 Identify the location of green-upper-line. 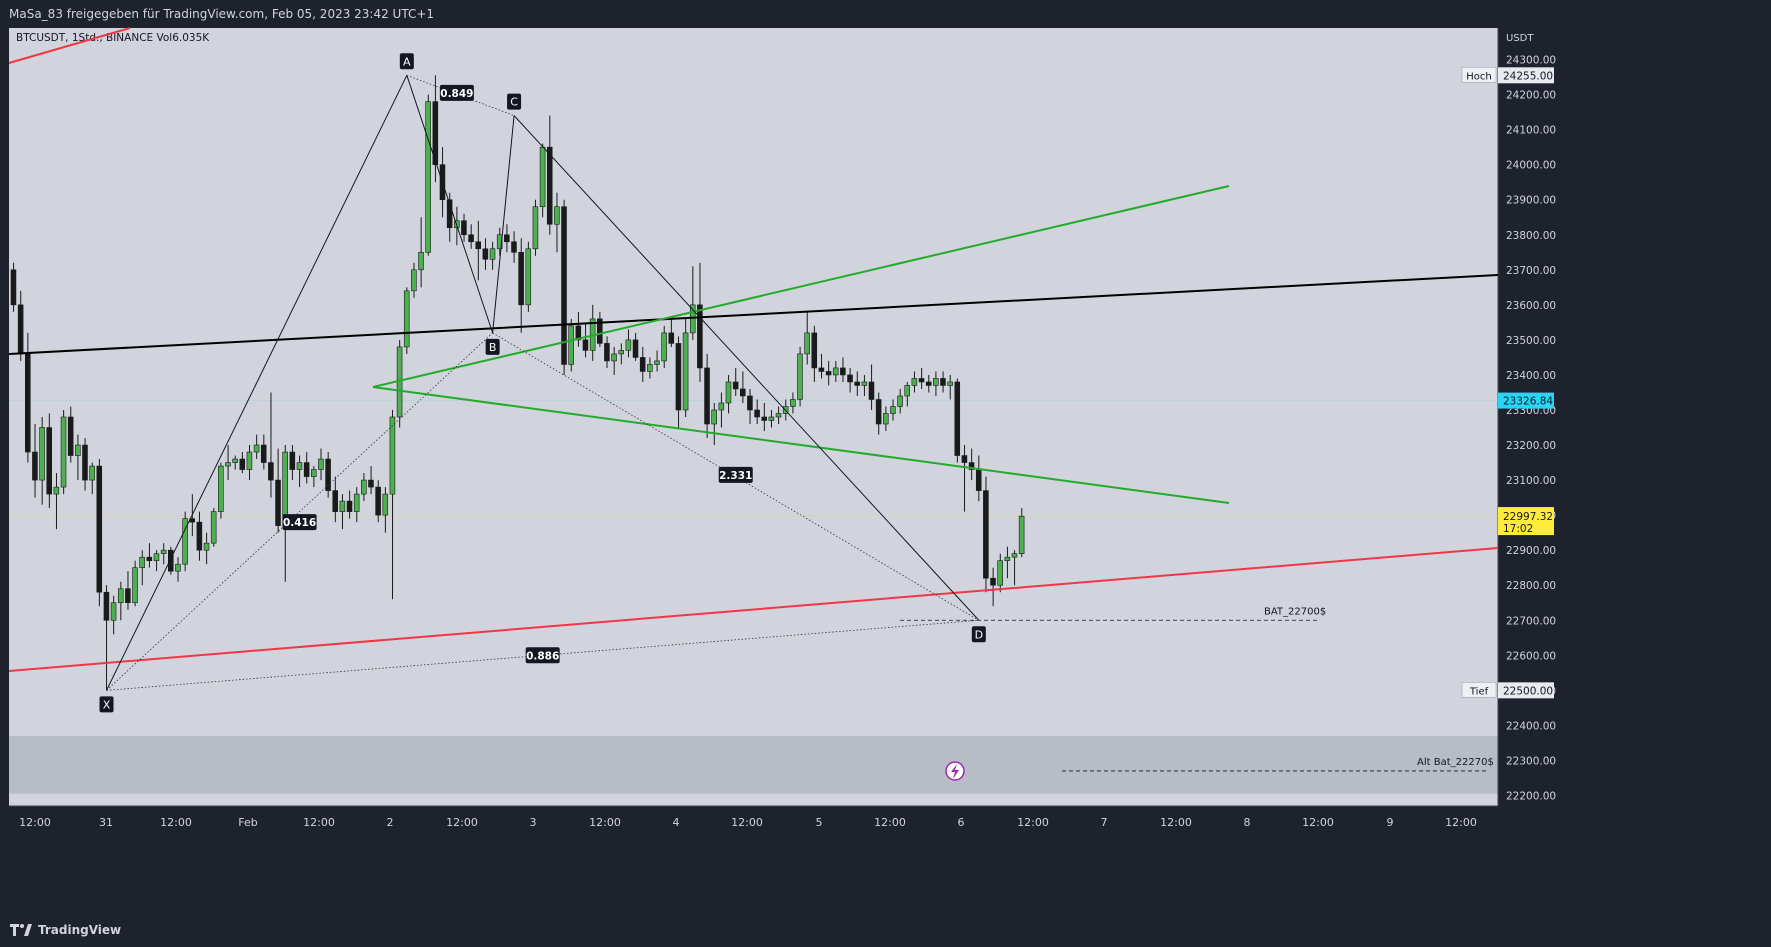
(801, 286).